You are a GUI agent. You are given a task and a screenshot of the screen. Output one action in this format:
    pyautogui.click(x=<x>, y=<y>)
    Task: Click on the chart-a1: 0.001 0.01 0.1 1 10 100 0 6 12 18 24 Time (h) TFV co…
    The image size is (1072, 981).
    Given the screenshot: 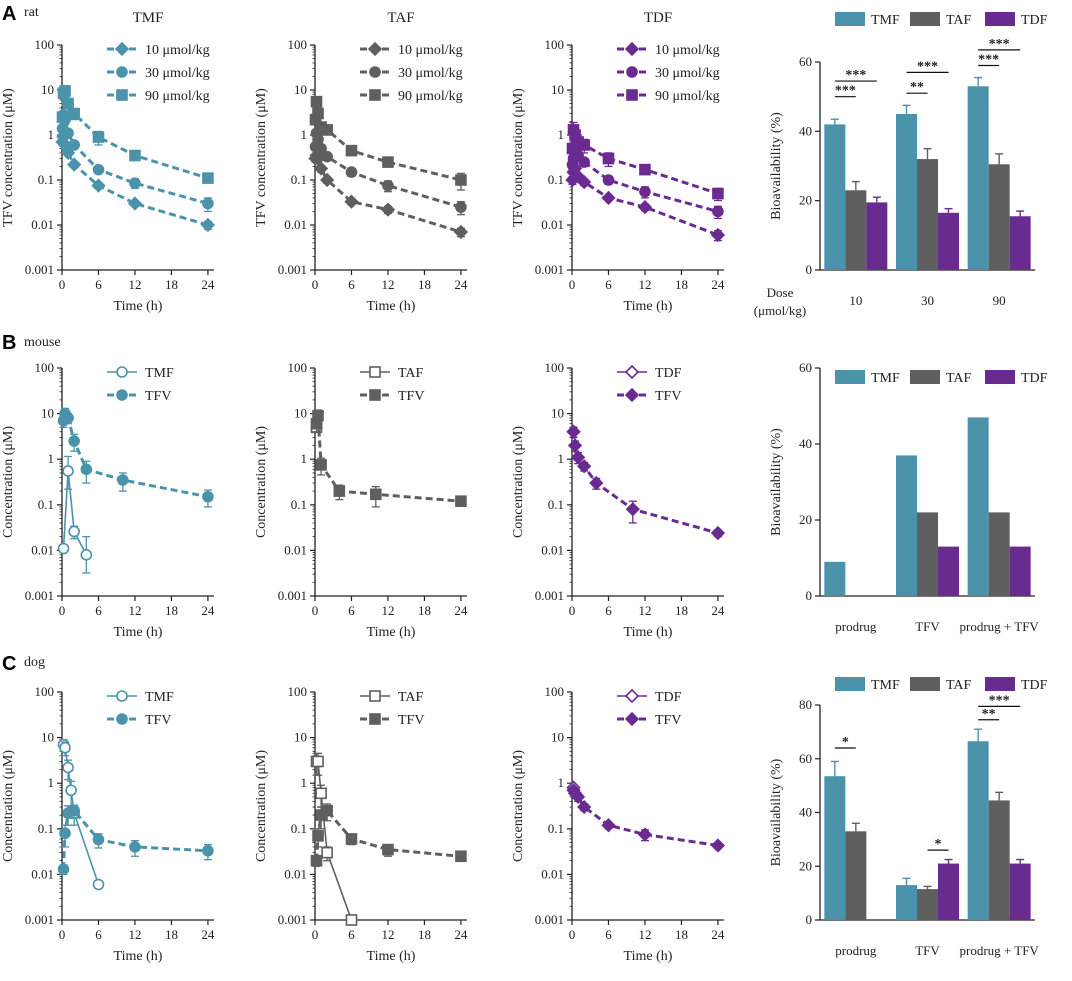 What is the action you would take?
    pyautogui.click(x=108, y=162)
    